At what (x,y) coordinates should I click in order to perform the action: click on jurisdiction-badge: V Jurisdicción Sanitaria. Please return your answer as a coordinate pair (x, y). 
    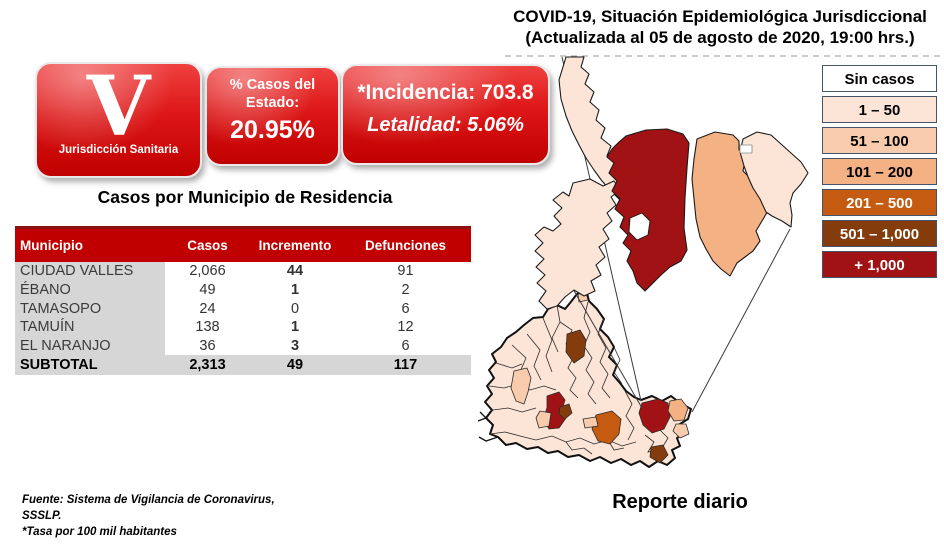
    Looking at the image, I should click on (118, 120).